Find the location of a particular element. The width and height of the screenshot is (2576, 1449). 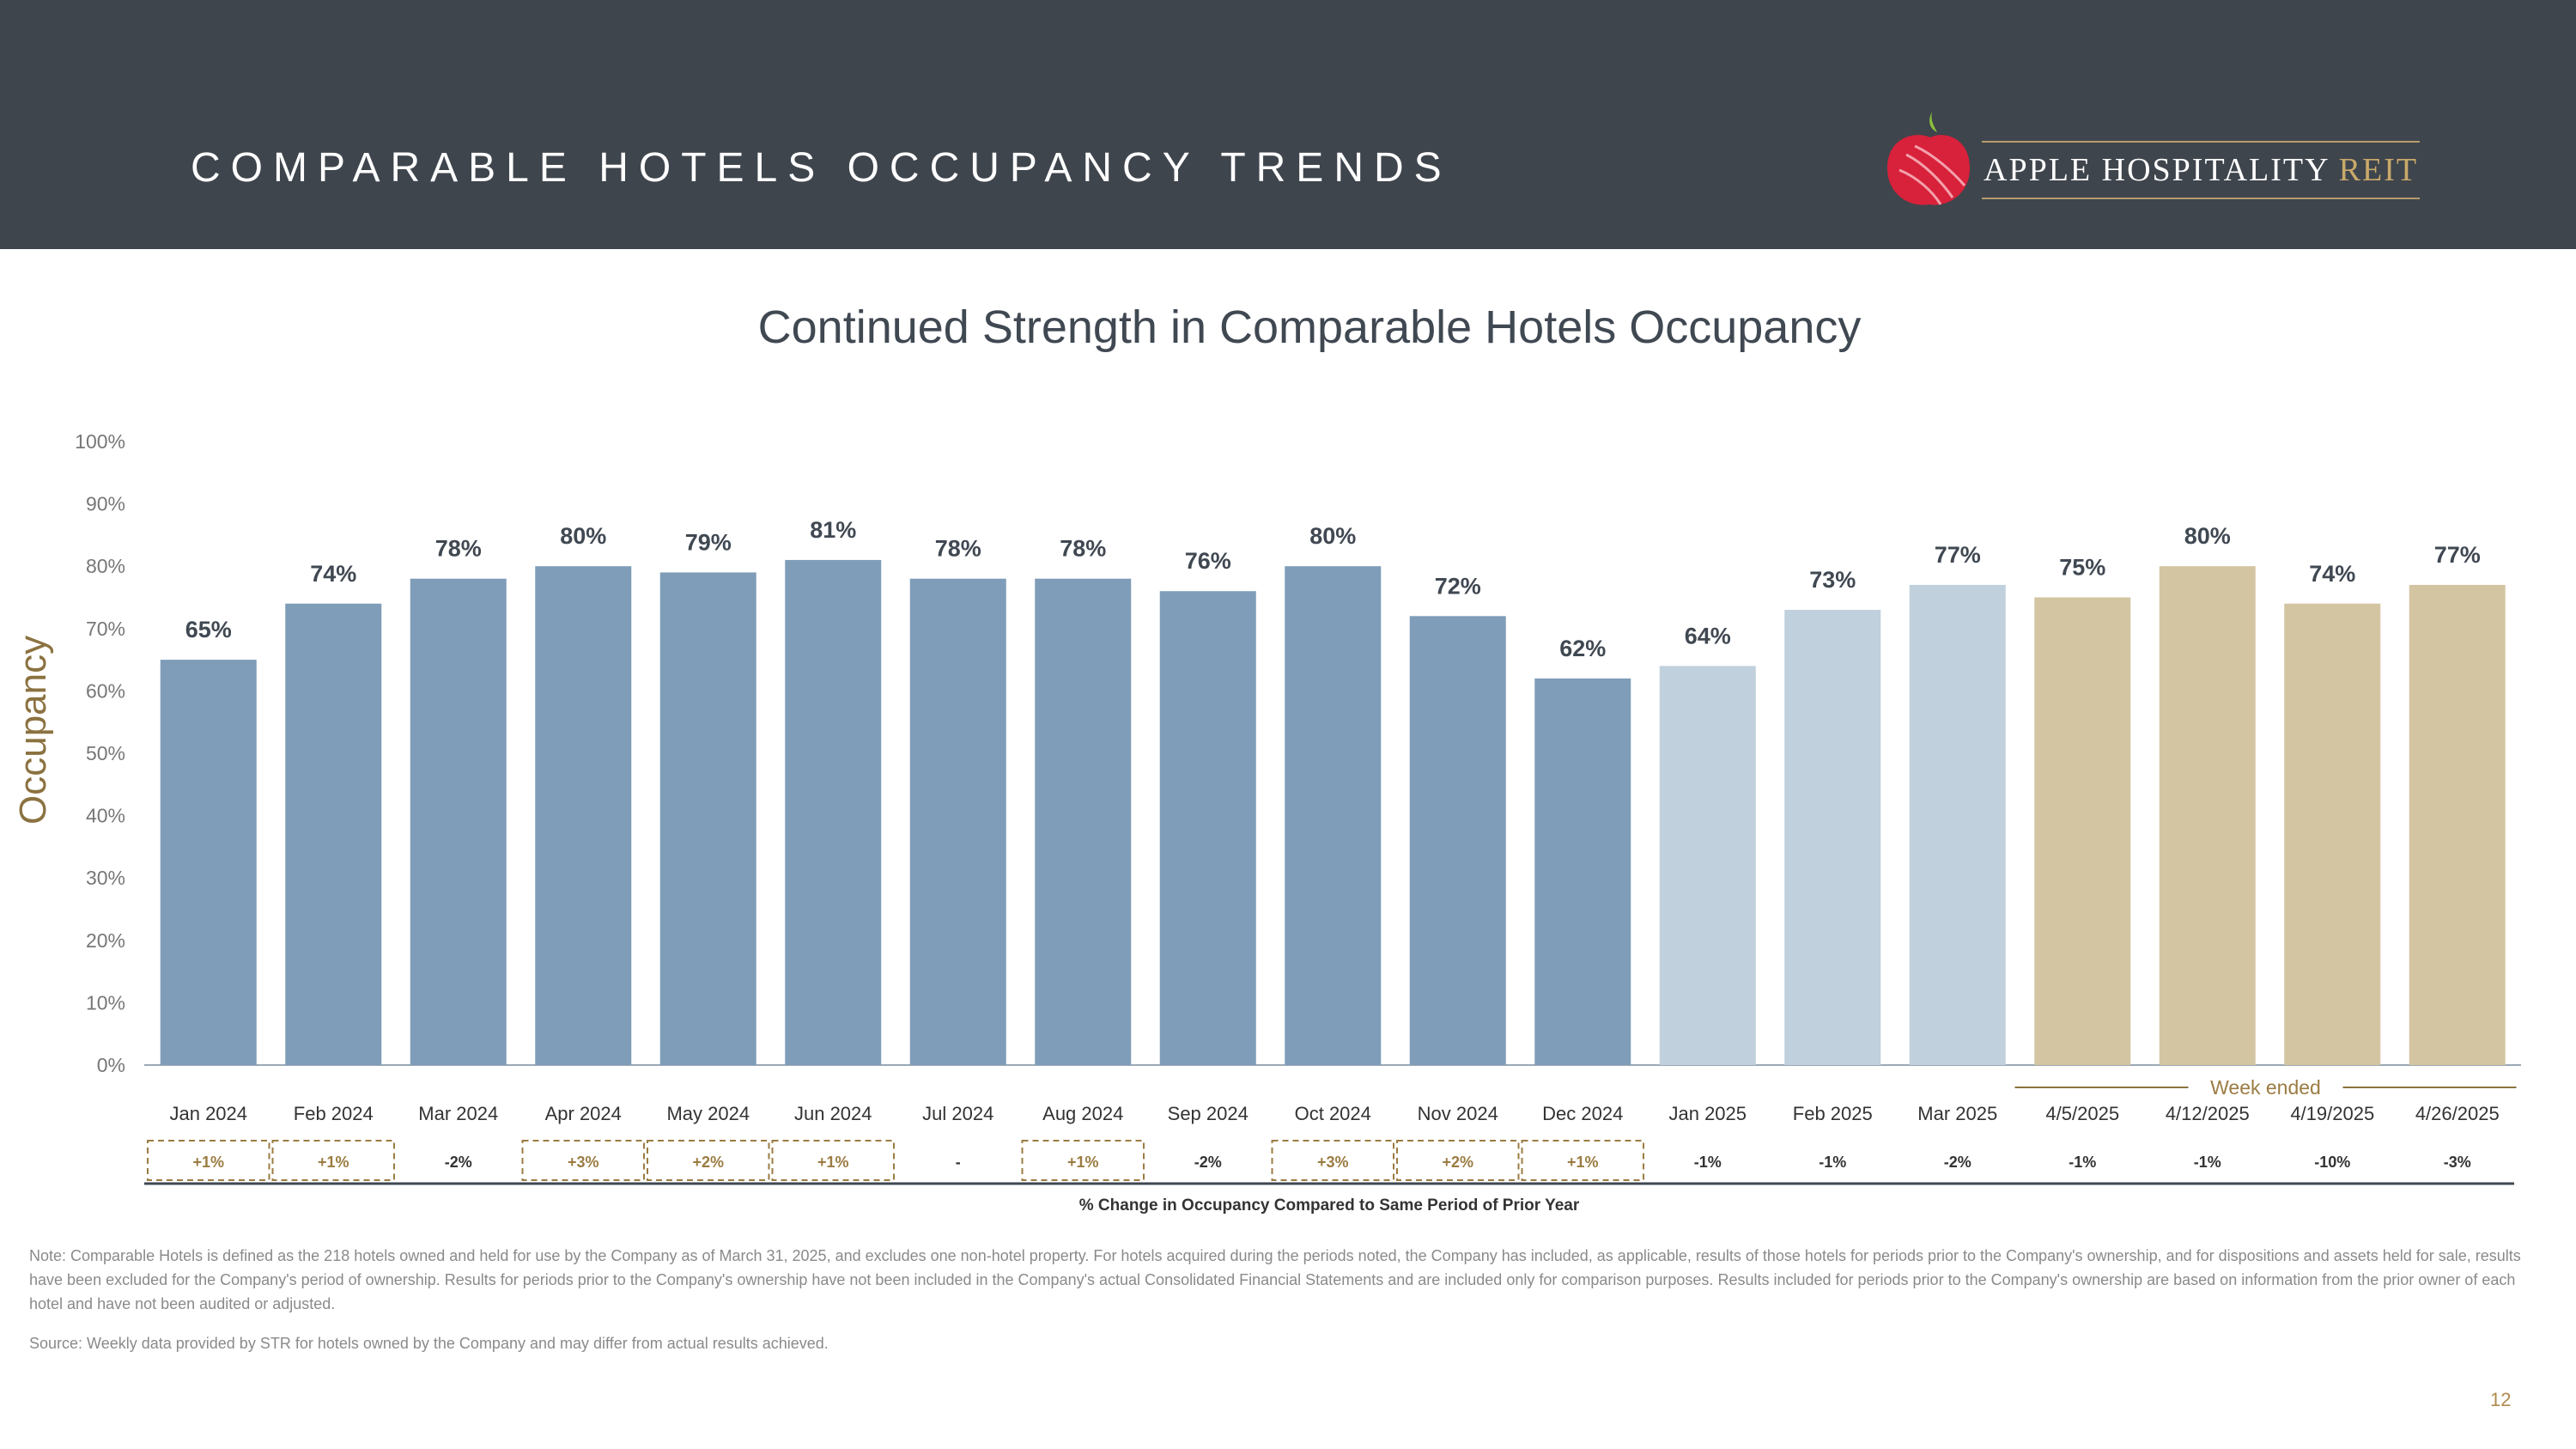

y-tick-label: 100% is located at coordinates (100, 442).